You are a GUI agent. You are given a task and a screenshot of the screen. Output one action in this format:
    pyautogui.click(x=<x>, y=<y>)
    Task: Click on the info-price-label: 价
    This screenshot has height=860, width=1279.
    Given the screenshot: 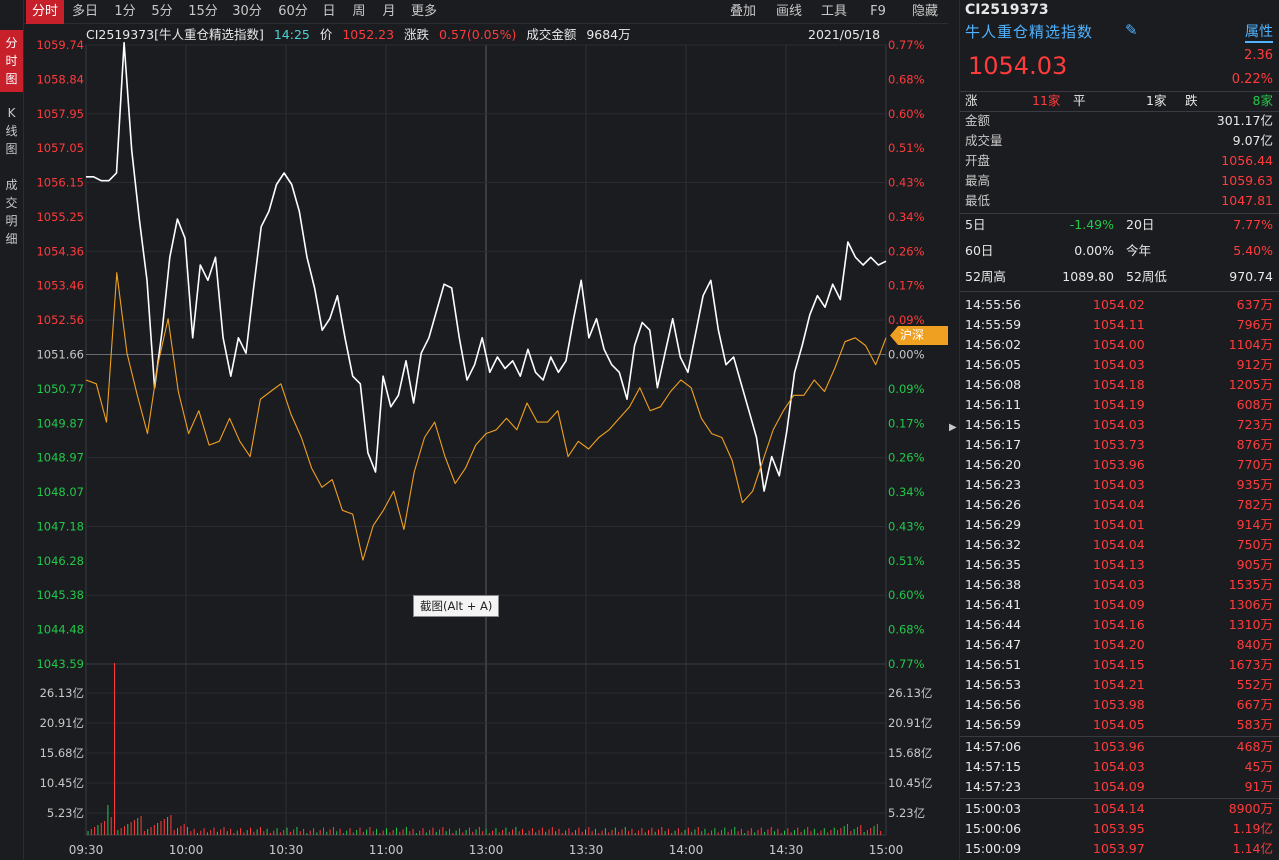 What is the action you would take?
    pyautogui.click(x=326, y=34)
    